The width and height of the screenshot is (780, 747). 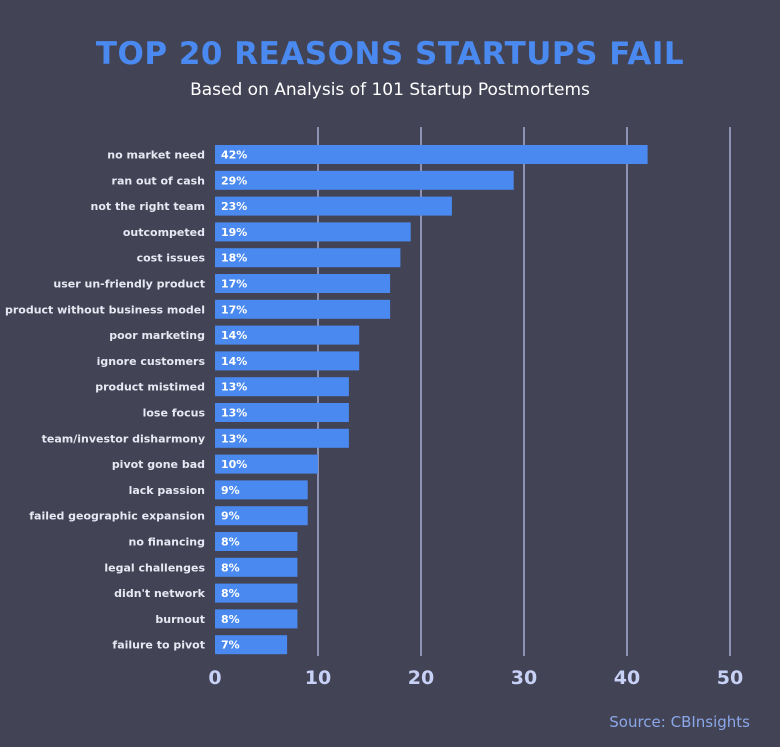 What do you see at coordinates (234, 155) in the screenshot?
I see `value-label-0: 42%` at bounding box center [234, 155].